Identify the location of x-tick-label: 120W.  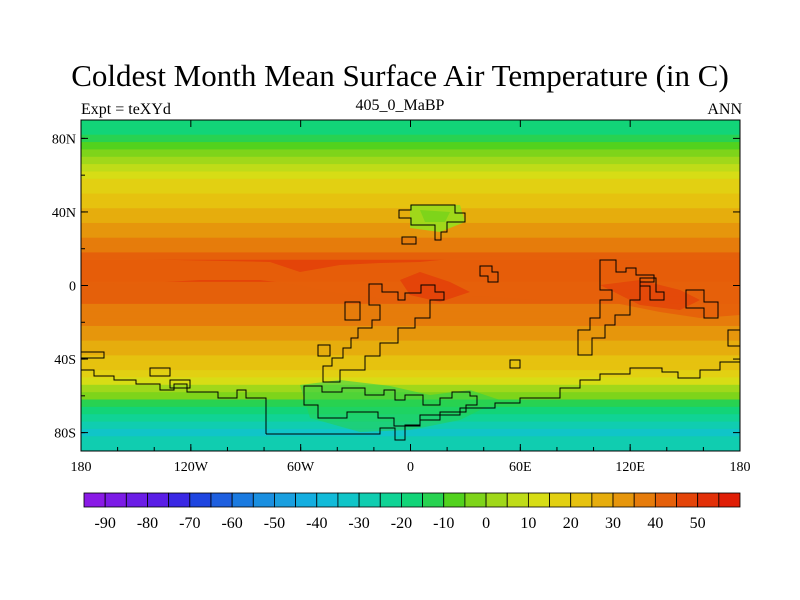
(191, 467).